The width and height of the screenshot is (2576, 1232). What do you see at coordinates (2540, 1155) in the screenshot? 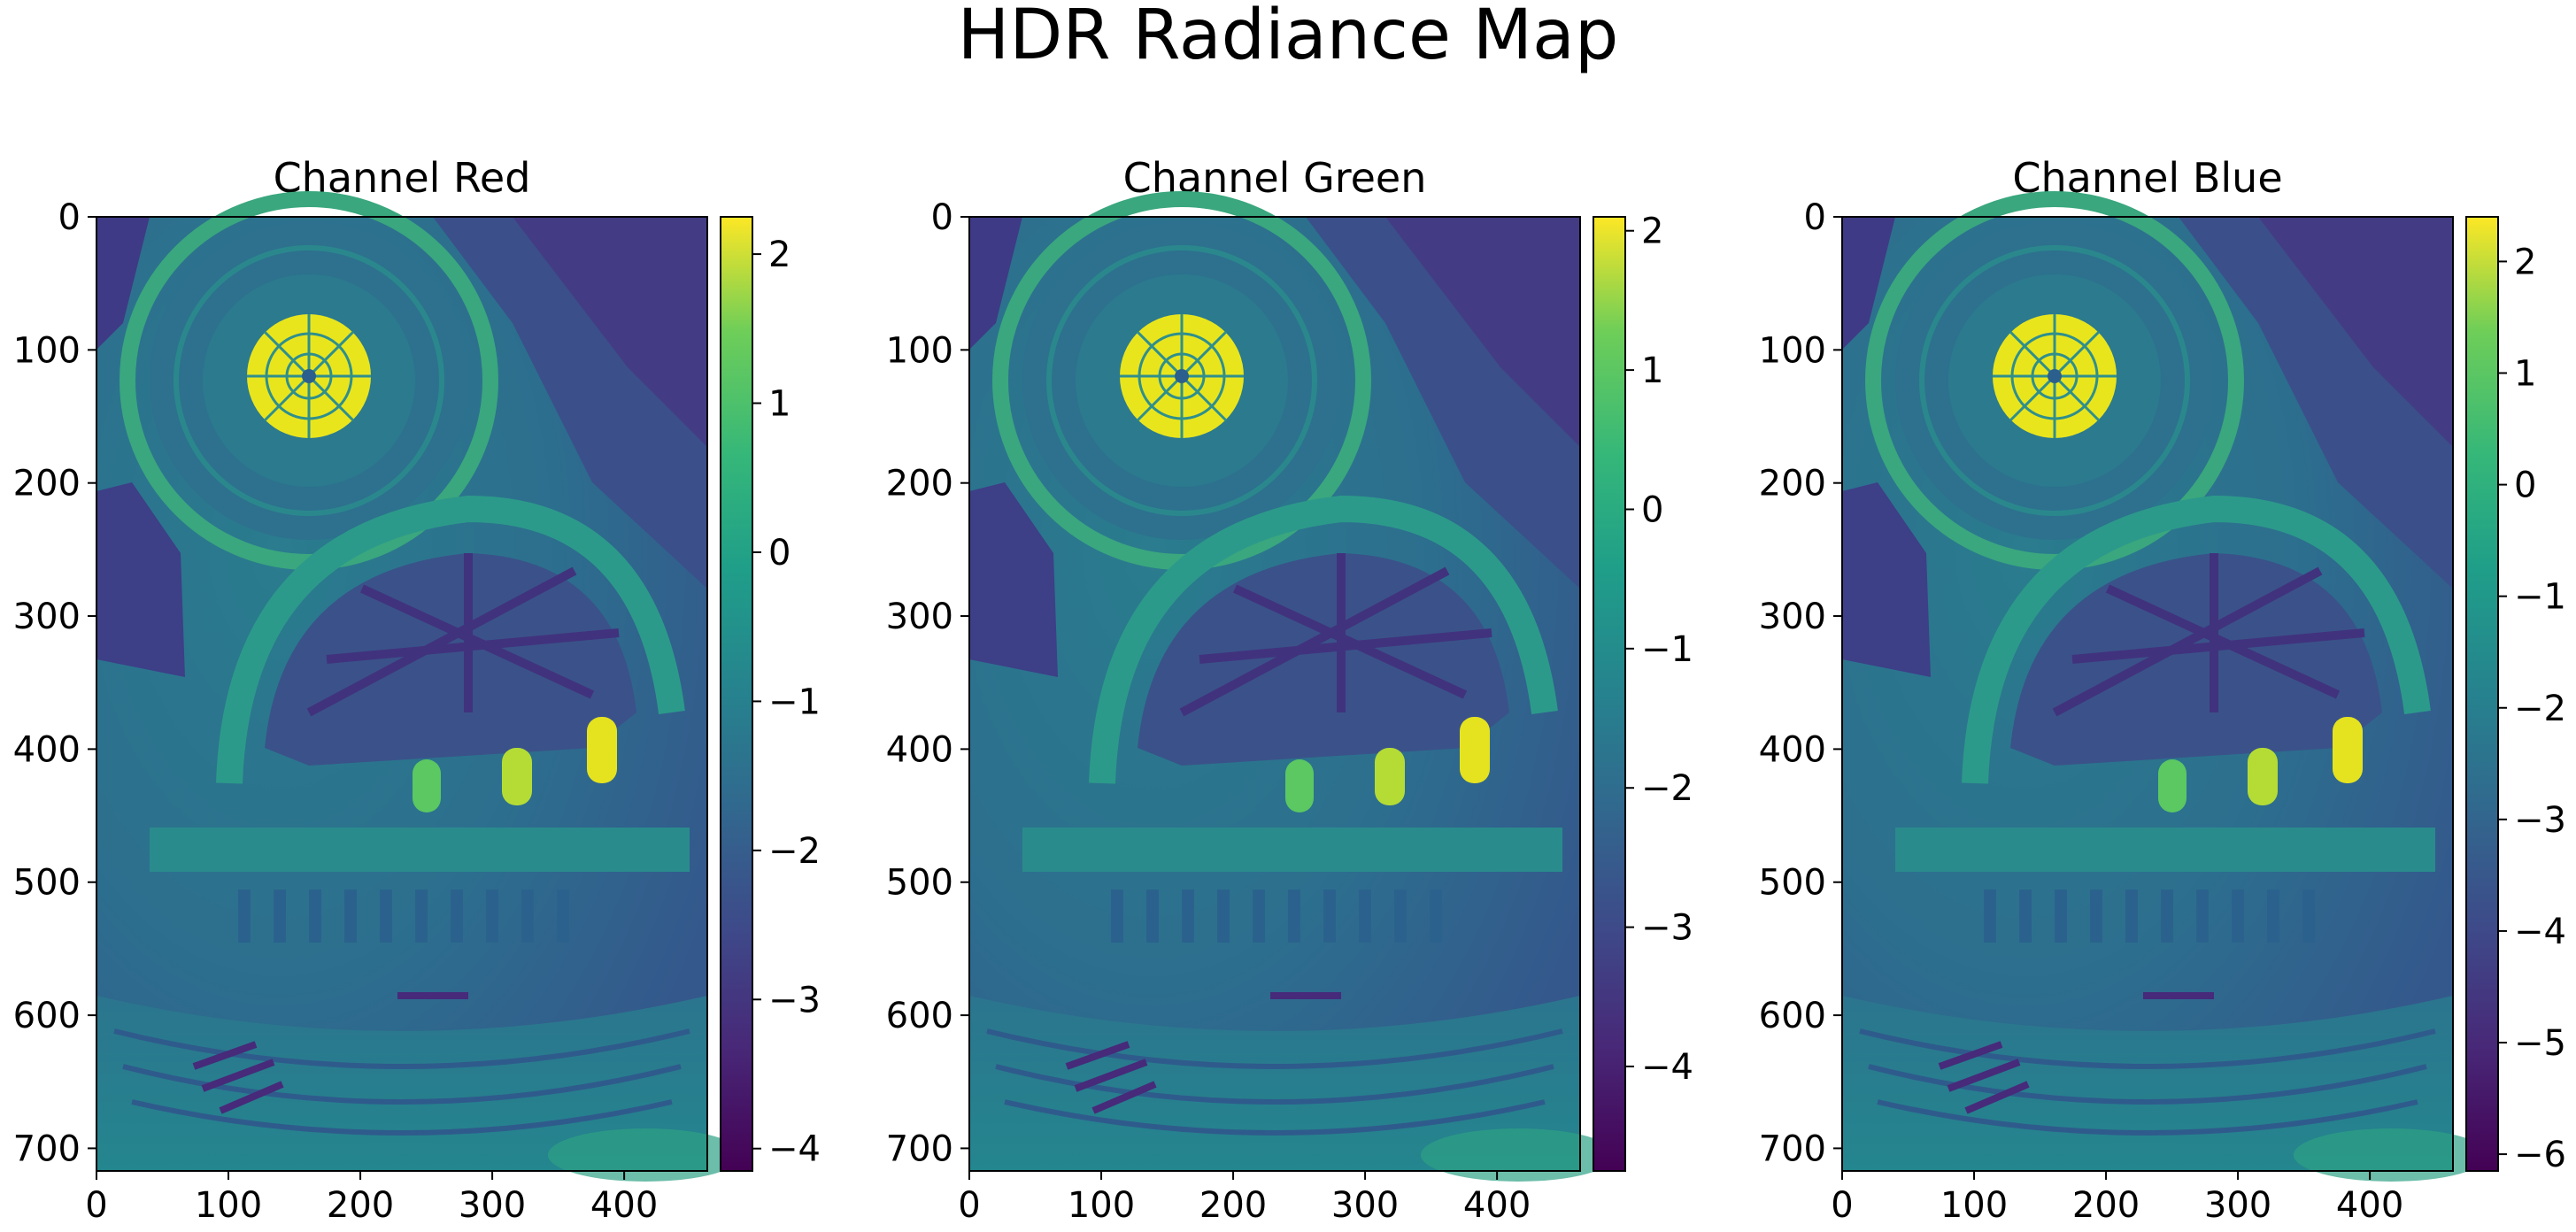
I see `colorbar-tick-label: −6` at bounding box center [2540, 1155].